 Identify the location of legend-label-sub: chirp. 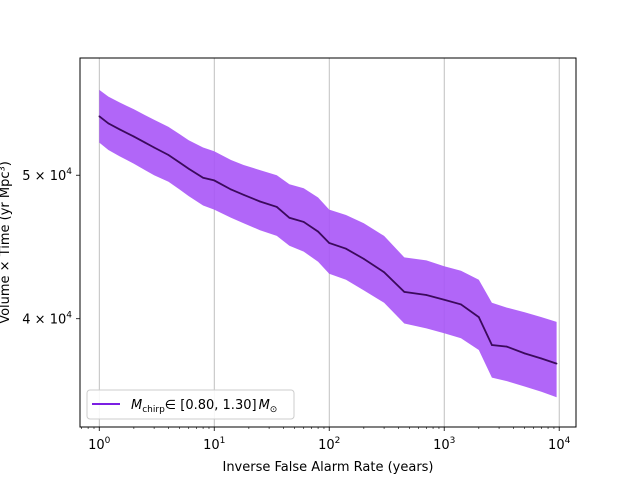
(153, 410).